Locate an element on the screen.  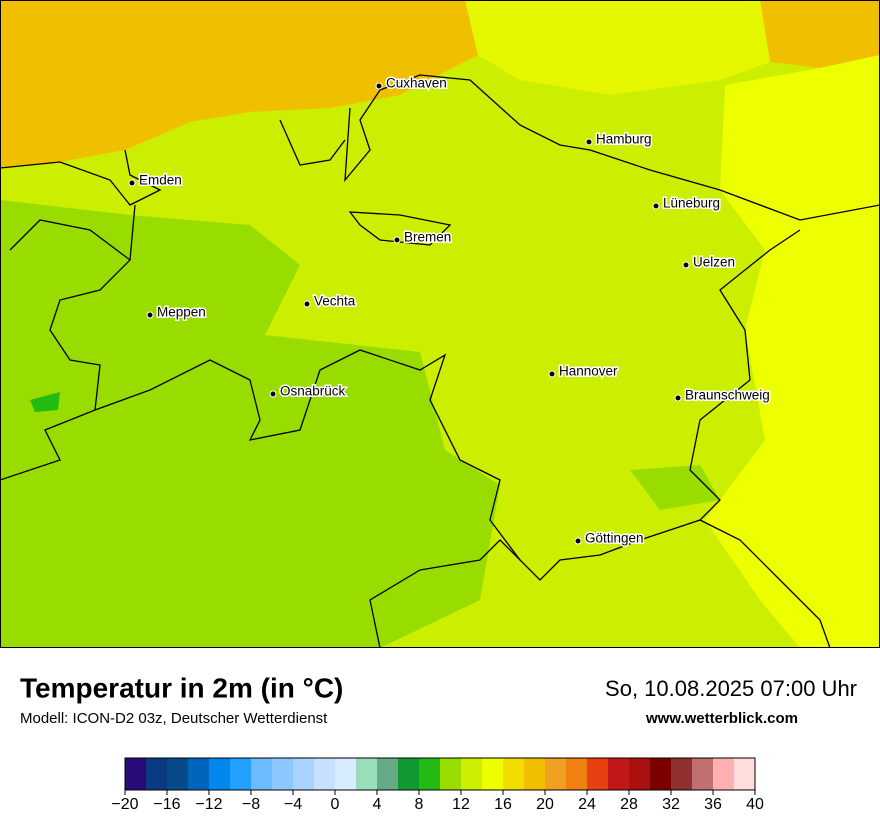
colorbar-tick-label: 16 is located at coordinates (503, 804).